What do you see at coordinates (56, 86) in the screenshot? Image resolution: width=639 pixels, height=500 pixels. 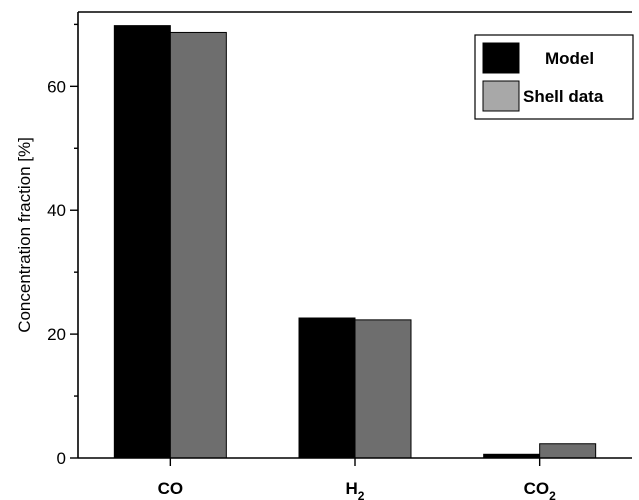 I see `y-tick-label-60: 60` at bounding box center [56, 86].